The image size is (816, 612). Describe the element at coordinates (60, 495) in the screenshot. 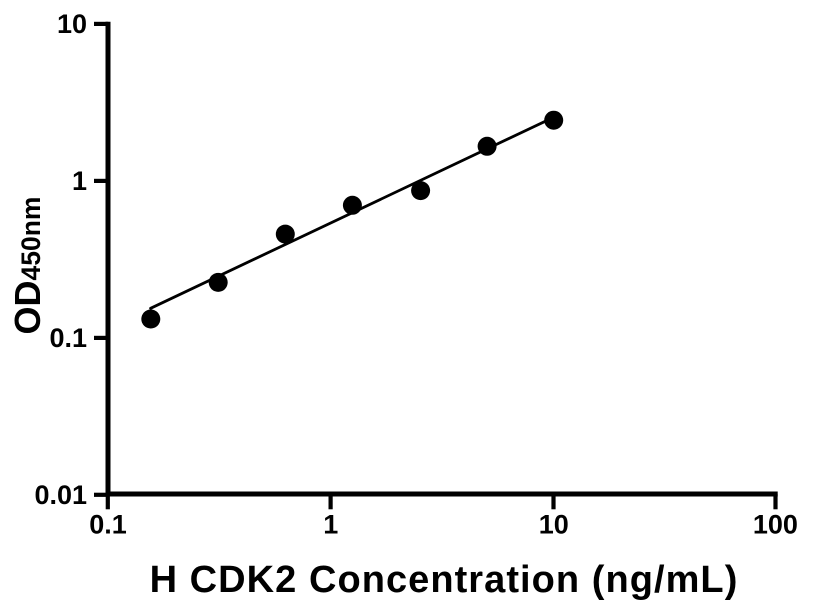

I see `svg-text: 0.01` at that location.